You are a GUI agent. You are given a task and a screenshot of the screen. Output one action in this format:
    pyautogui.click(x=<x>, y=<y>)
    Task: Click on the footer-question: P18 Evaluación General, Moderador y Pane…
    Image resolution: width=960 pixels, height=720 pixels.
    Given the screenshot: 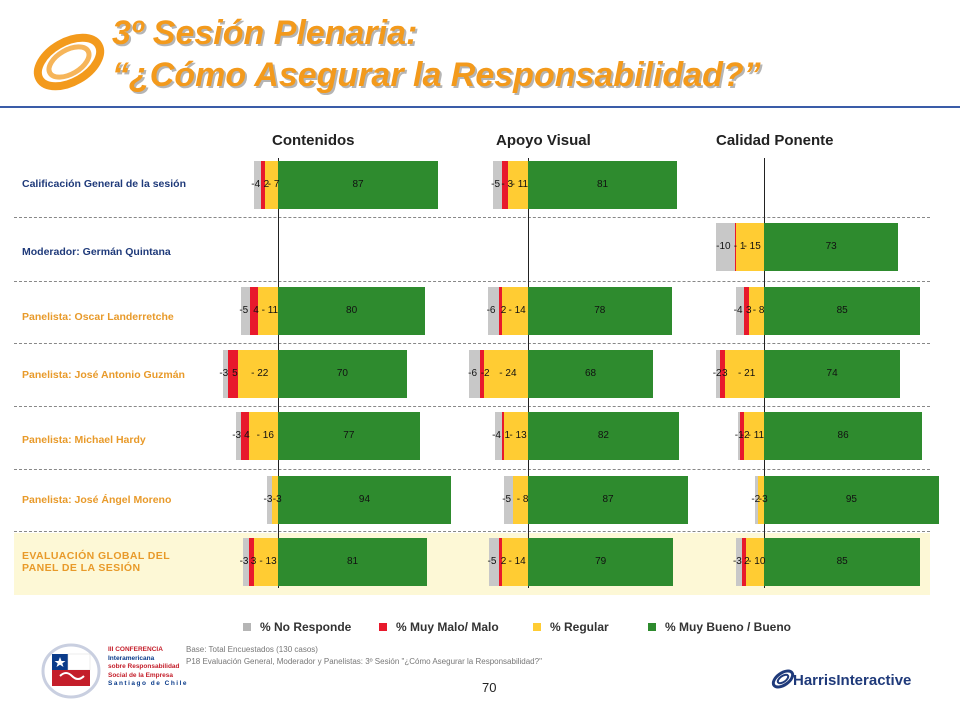 What is the action you would take?
    pyautogui.click(x=364, y=661)
    